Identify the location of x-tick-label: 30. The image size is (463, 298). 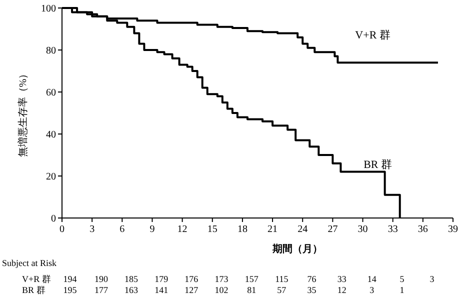
(363, 229).